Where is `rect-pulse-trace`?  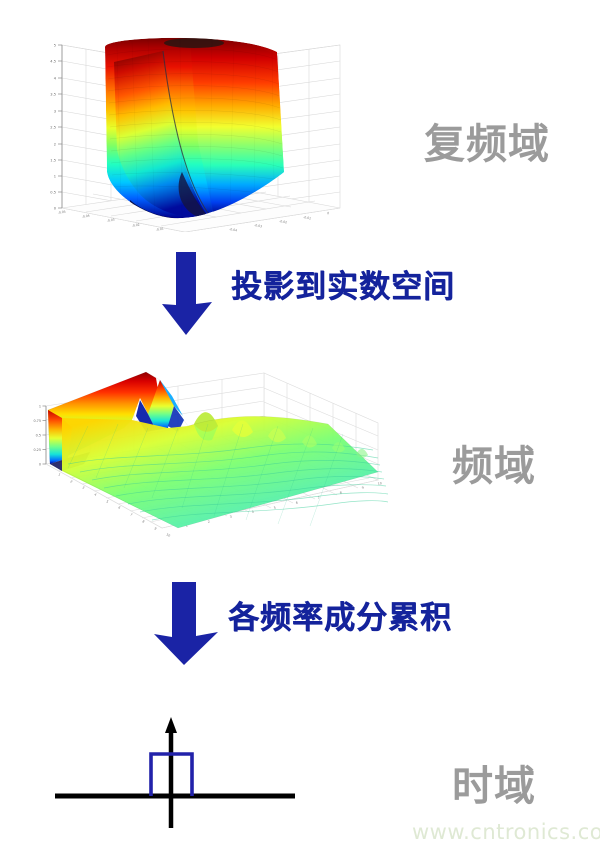
rect-pulse-trace is located at coordinates (171, 774).